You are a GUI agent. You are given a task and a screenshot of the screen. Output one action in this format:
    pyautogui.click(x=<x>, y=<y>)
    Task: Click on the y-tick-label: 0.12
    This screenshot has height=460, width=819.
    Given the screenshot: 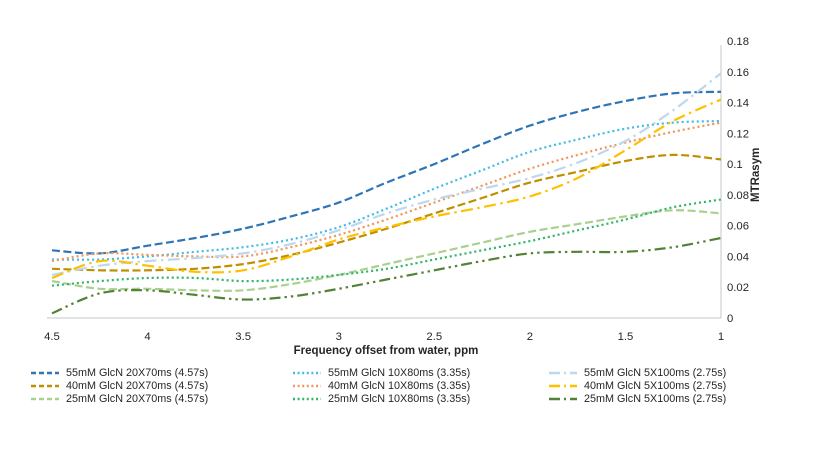 What is the action you would take?
    pyautogui.click(x=738, y=134)
    